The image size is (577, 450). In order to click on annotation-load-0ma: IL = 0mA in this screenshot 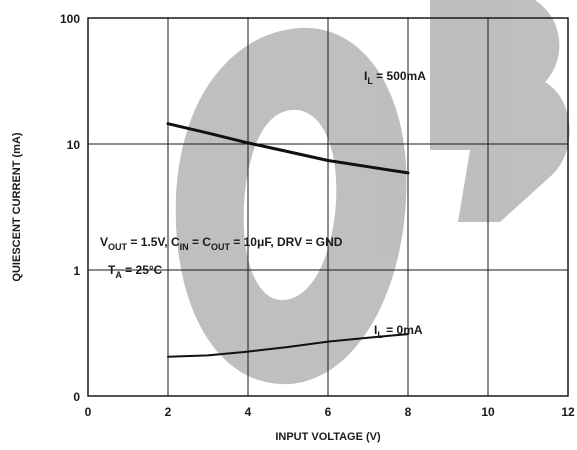, I will do `click(398, 331)`.